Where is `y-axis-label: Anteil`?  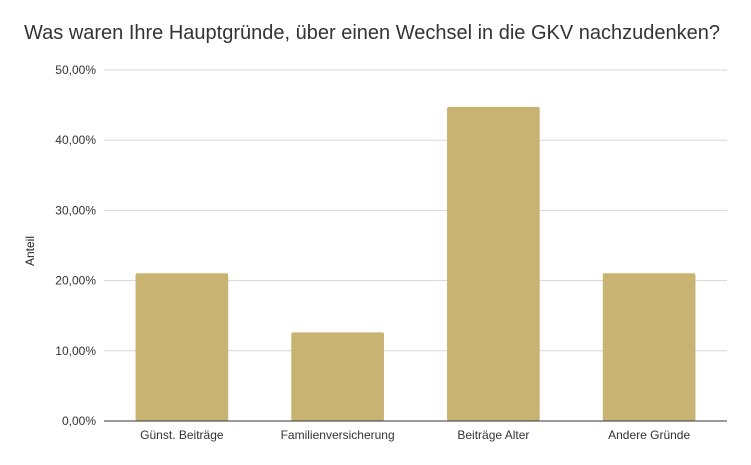 y-axis-label: Anteil is located at coordinates (30, 251).